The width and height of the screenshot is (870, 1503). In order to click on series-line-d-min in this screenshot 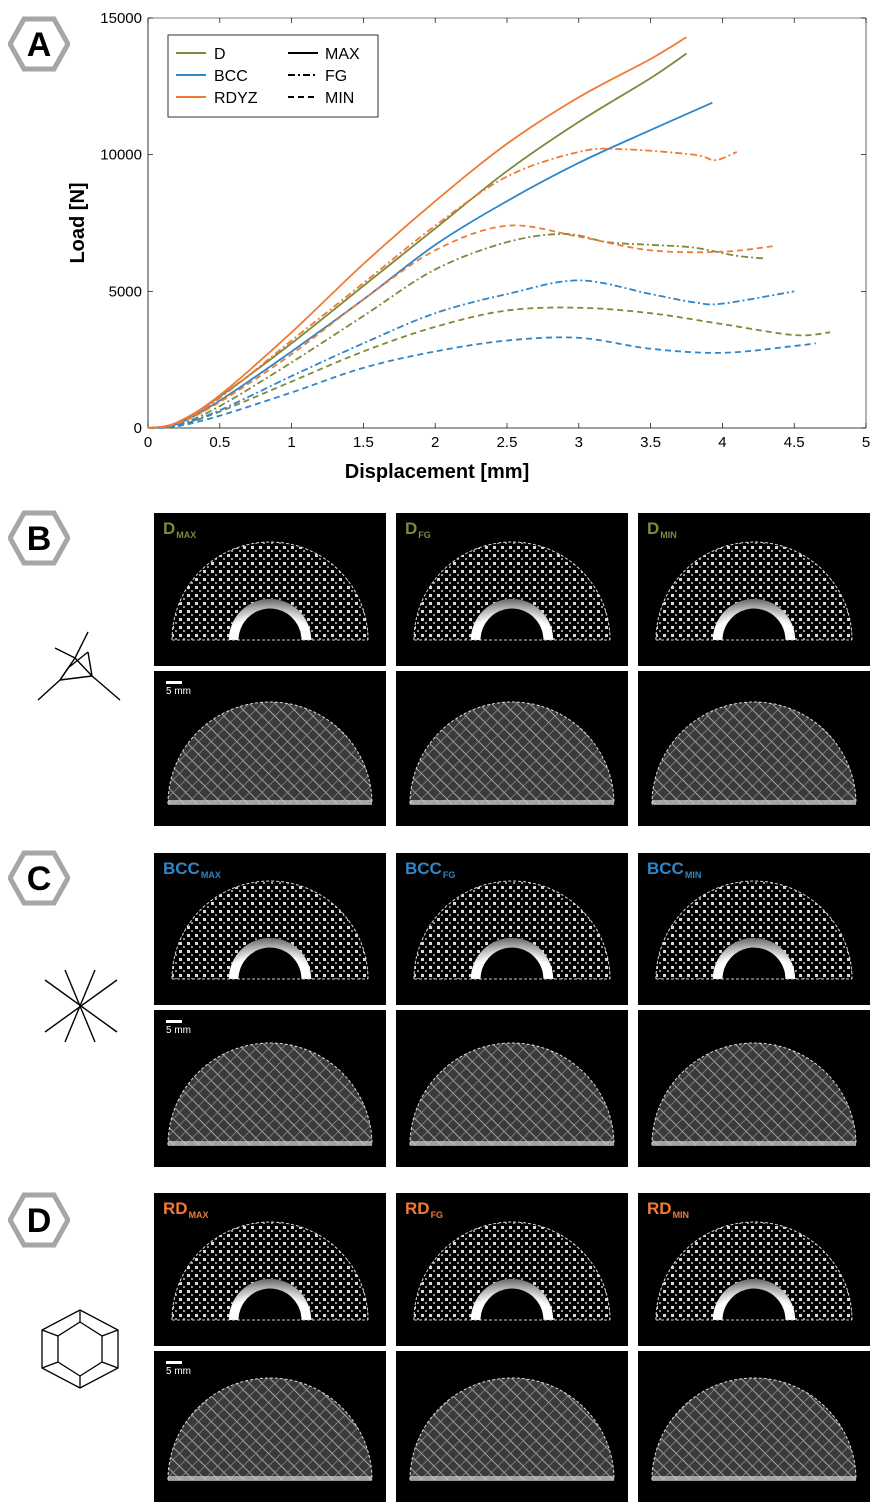, I will do `click(489, 367)`.